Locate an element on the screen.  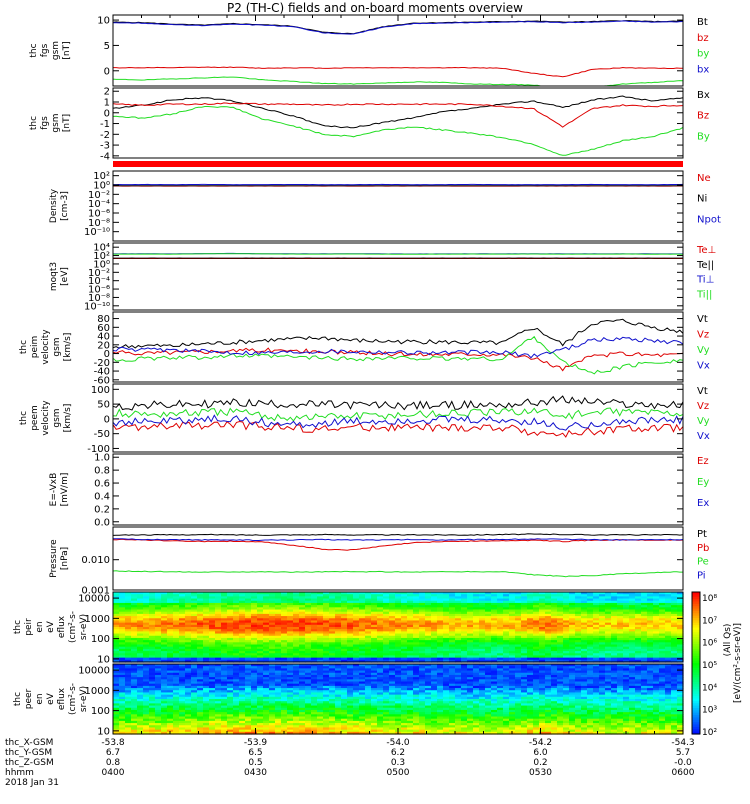
peem-velocity-series-vz is located at coordinates (398, 430).